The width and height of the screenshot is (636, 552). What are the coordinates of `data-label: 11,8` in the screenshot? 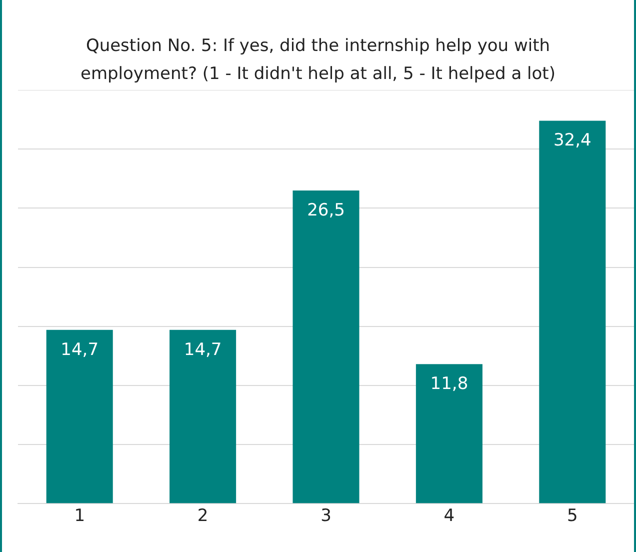 It's located at (449, 384).